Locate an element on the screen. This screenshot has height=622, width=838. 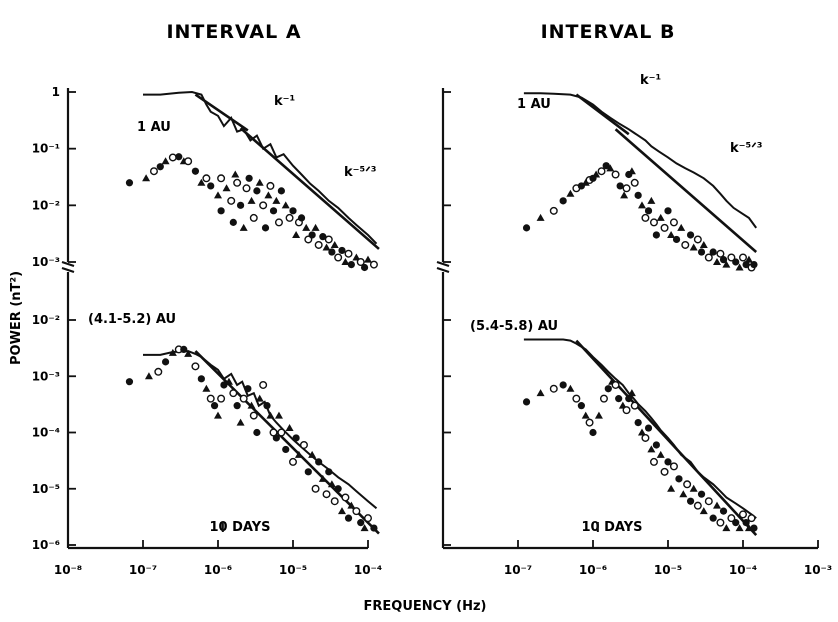
interval-b-upper-label: 1 AU is located at coordinates (534, 104).